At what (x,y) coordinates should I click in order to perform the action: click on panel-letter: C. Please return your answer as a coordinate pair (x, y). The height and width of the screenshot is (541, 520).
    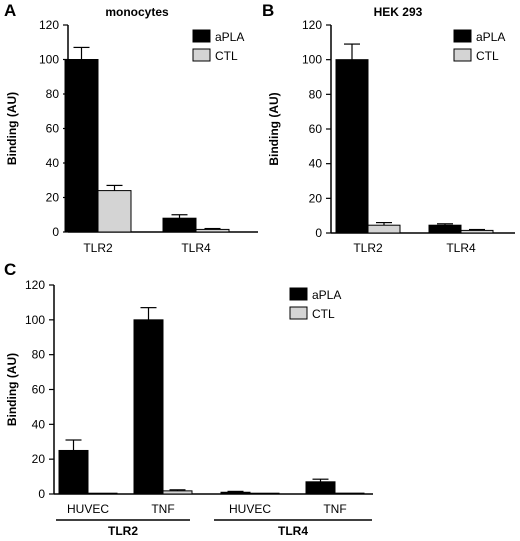
    Looking at the image, I should click on (10, 269).